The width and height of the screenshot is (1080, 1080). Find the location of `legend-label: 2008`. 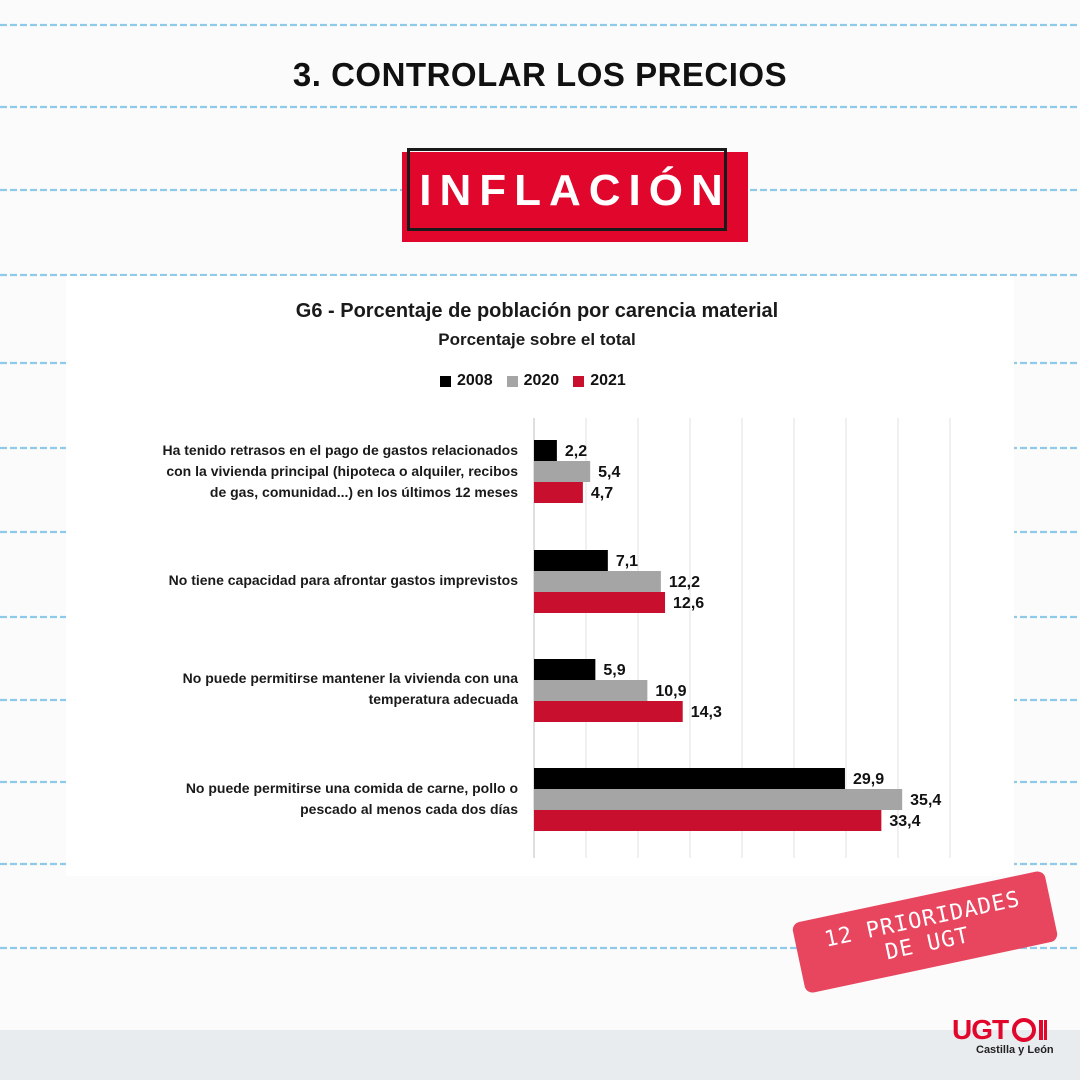

legend-label: 2008 is located at coordinates (475, 380).